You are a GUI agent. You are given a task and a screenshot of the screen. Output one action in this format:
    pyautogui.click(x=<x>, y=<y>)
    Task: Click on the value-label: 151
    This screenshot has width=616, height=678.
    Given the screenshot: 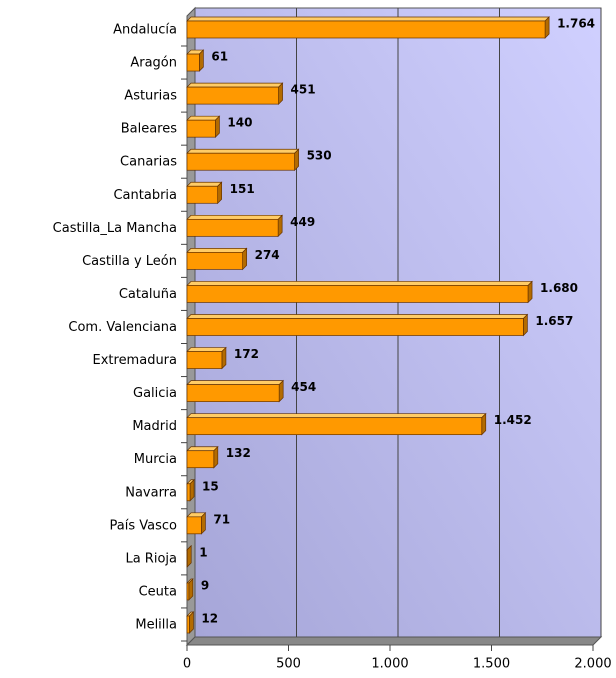 What is the action you would take?
    pyautogui.click(x=242, y=189)
    